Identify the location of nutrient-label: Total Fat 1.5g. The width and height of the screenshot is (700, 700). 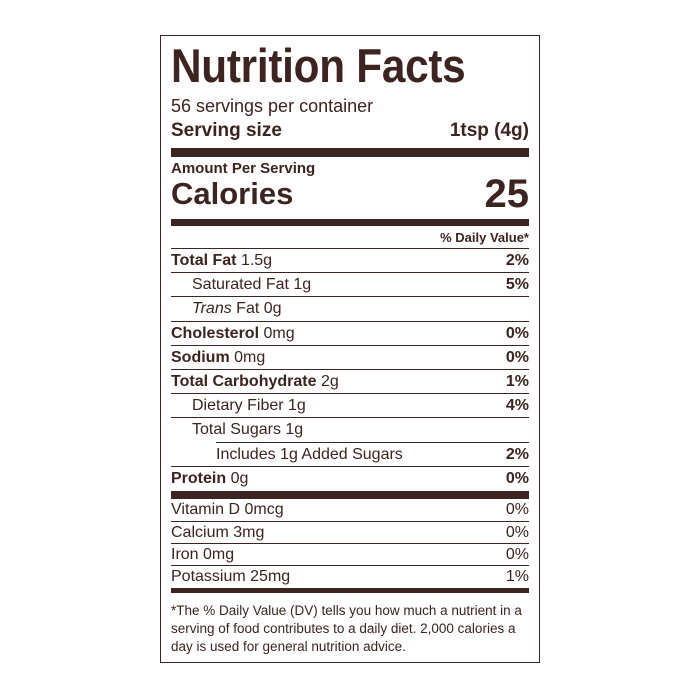
(221, 261).